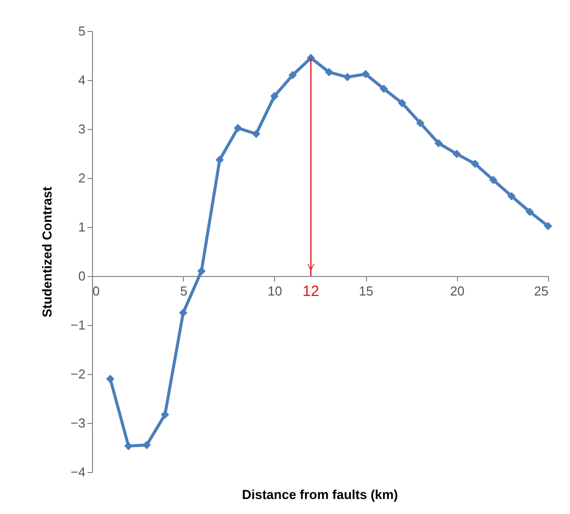 This screenshot has width=570, height=514. What do you see at coordinates (457, 291) in the screenshot?
I see `x-tick-label: 20` at bounding box center [457, 291].